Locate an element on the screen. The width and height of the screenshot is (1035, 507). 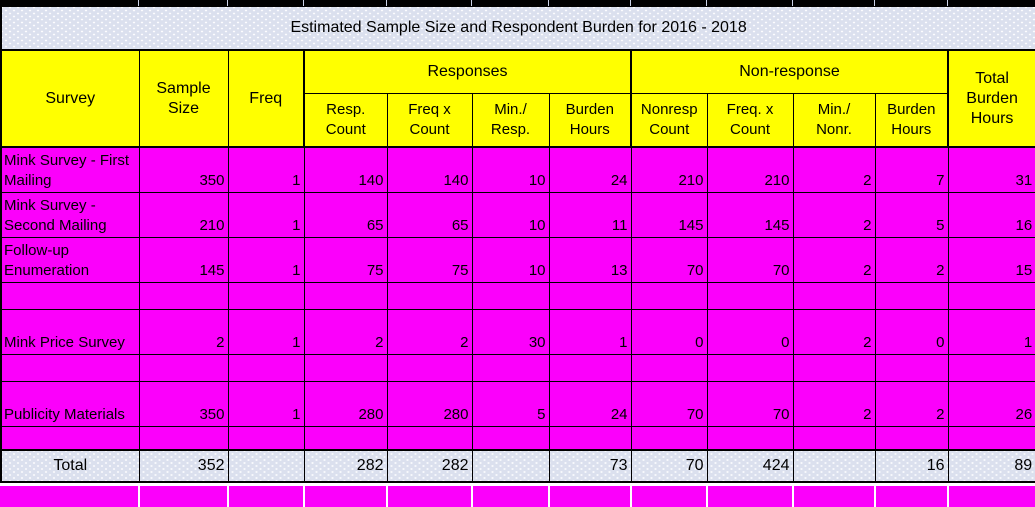
table-cell: 16 is located at coordinates (911, 466).